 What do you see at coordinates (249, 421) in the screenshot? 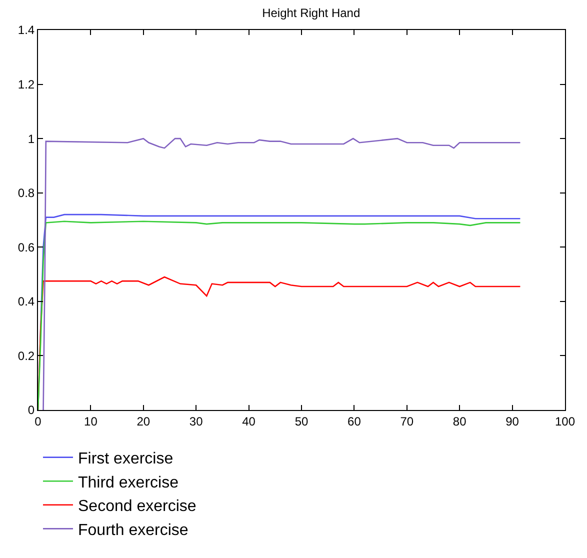
I see `x-tick-label: 40` at bounding box center [249, 421].